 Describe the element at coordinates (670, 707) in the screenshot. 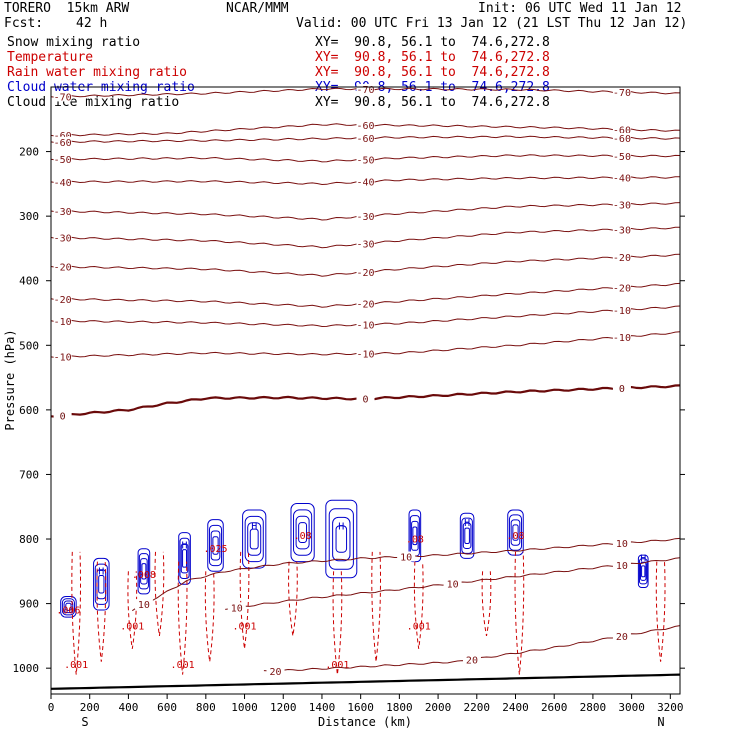

I see `x-tick-label: 3200` at that location.